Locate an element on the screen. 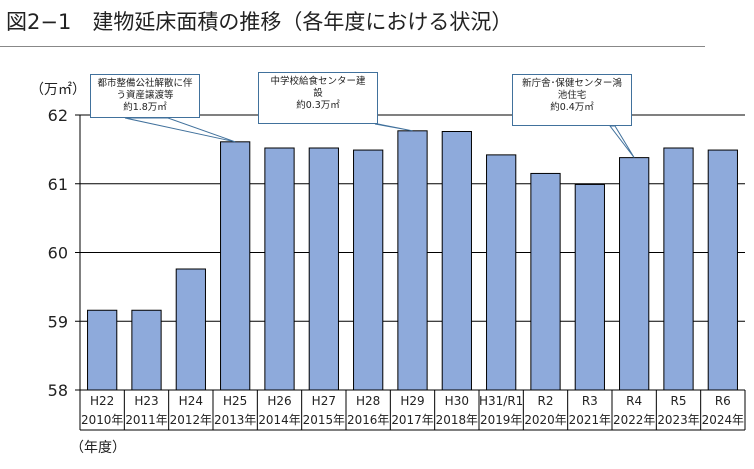 Image resolution: width=754 pixels, height=469 pixels. page-title: 図2−1 建物延床面積の推移（各年度における状況） is located at coordinates (259, 22).